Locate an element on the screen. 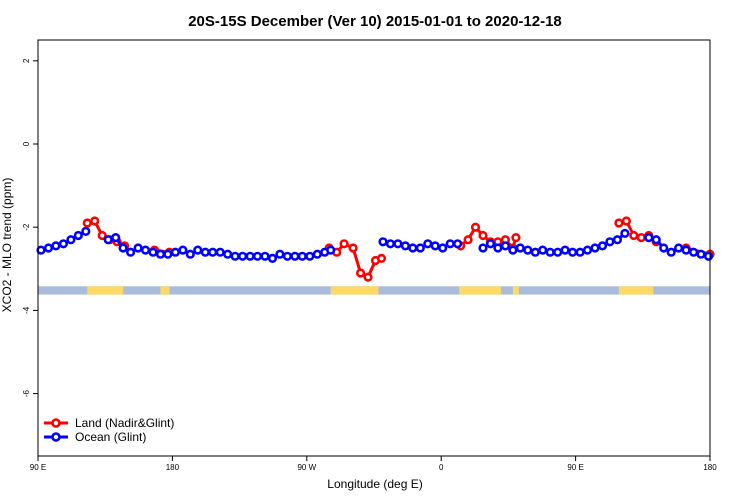  legend-label: Land (Nadir&Glint) is located at coordinates (124, 423).